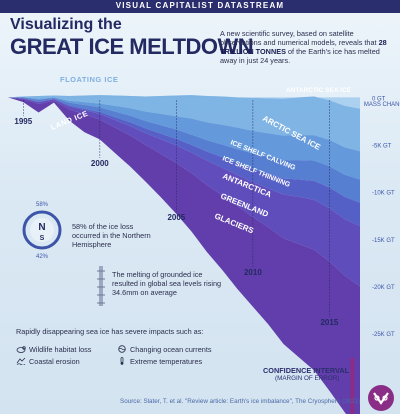  I want to click on title-line-1: Visualizing the, so click(66, 24).